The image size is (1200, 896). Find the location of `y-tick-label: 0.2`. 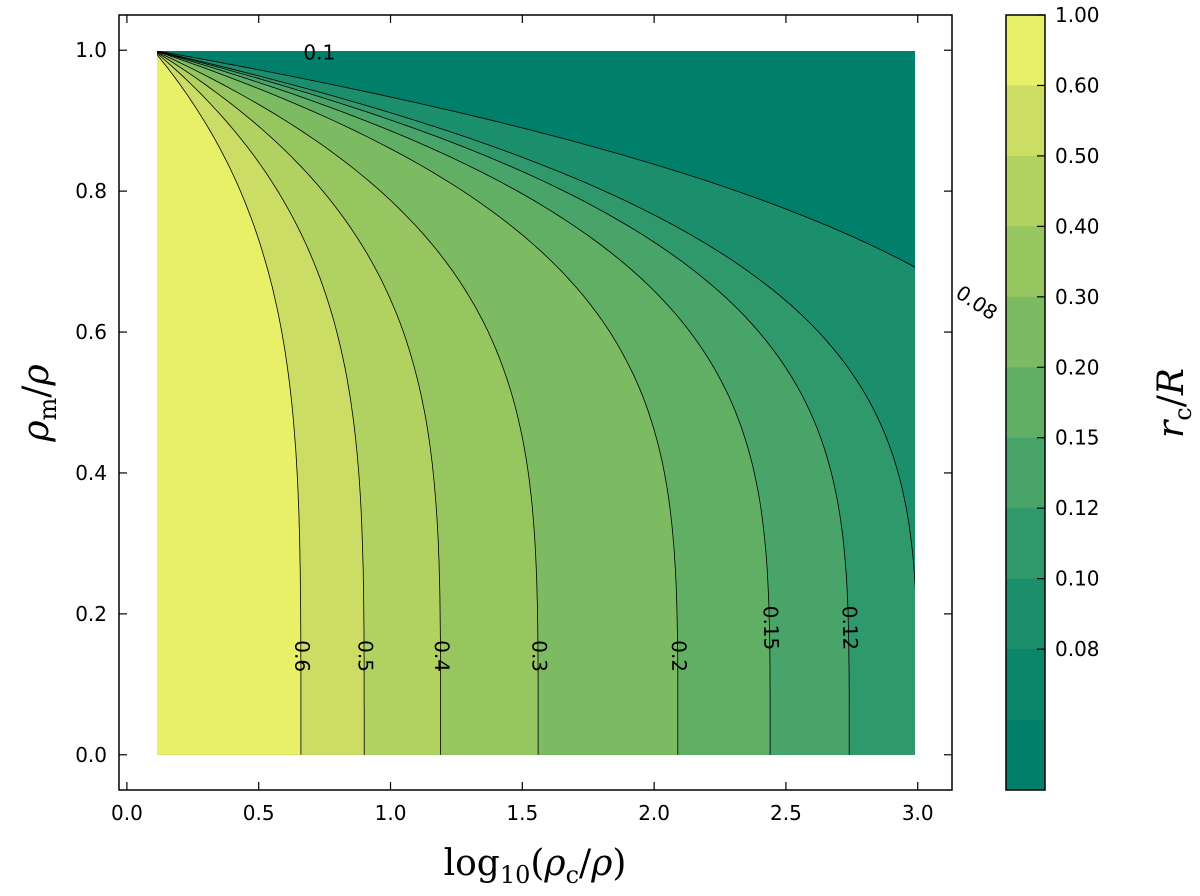

y-tick-label: 0.2 is located at coordinates (91, 614).